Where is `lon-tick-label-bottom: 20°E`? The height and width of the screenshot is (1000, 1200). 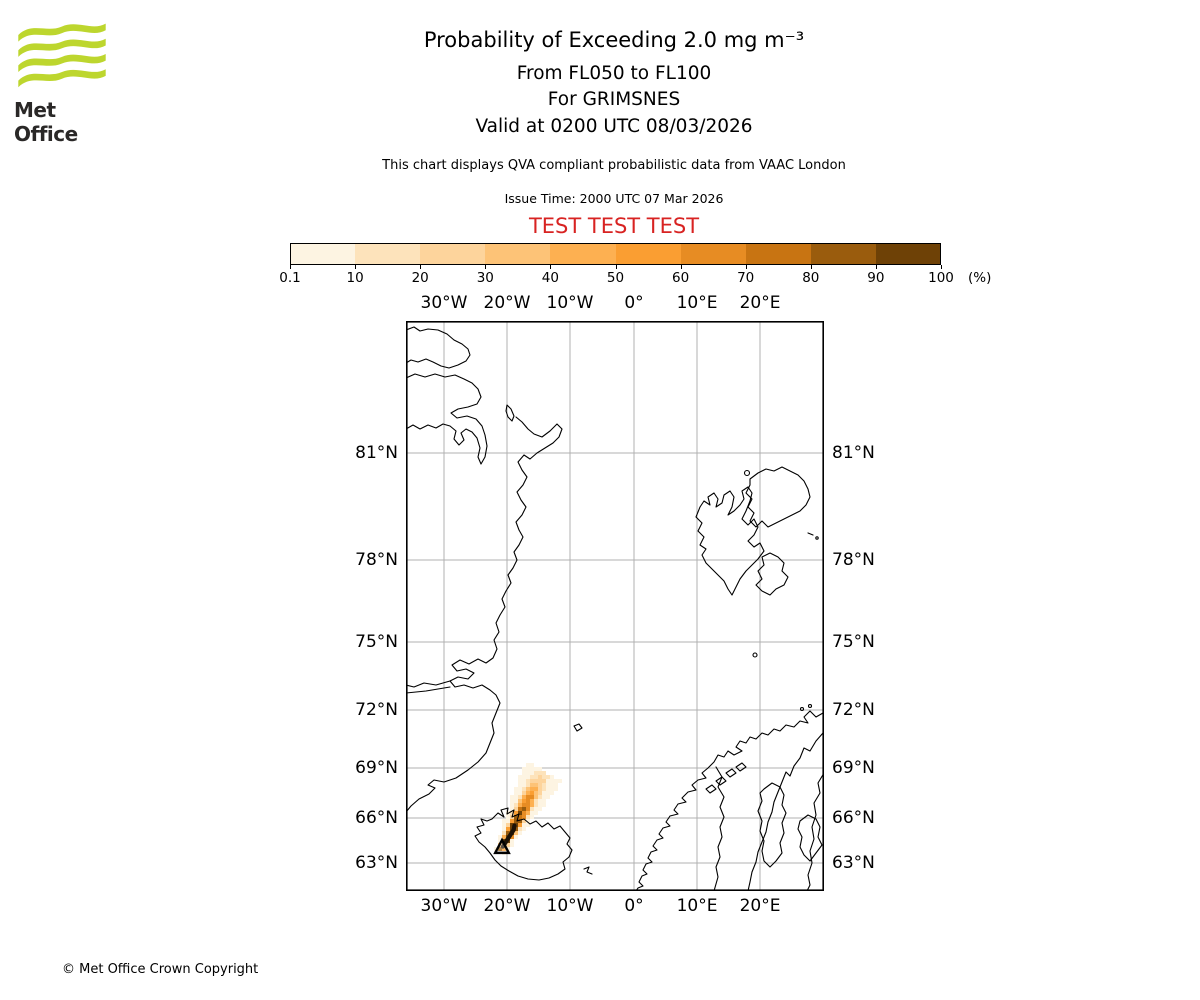 lon-tick-label-bottom: 20°E is located at coordinates (760, 906).